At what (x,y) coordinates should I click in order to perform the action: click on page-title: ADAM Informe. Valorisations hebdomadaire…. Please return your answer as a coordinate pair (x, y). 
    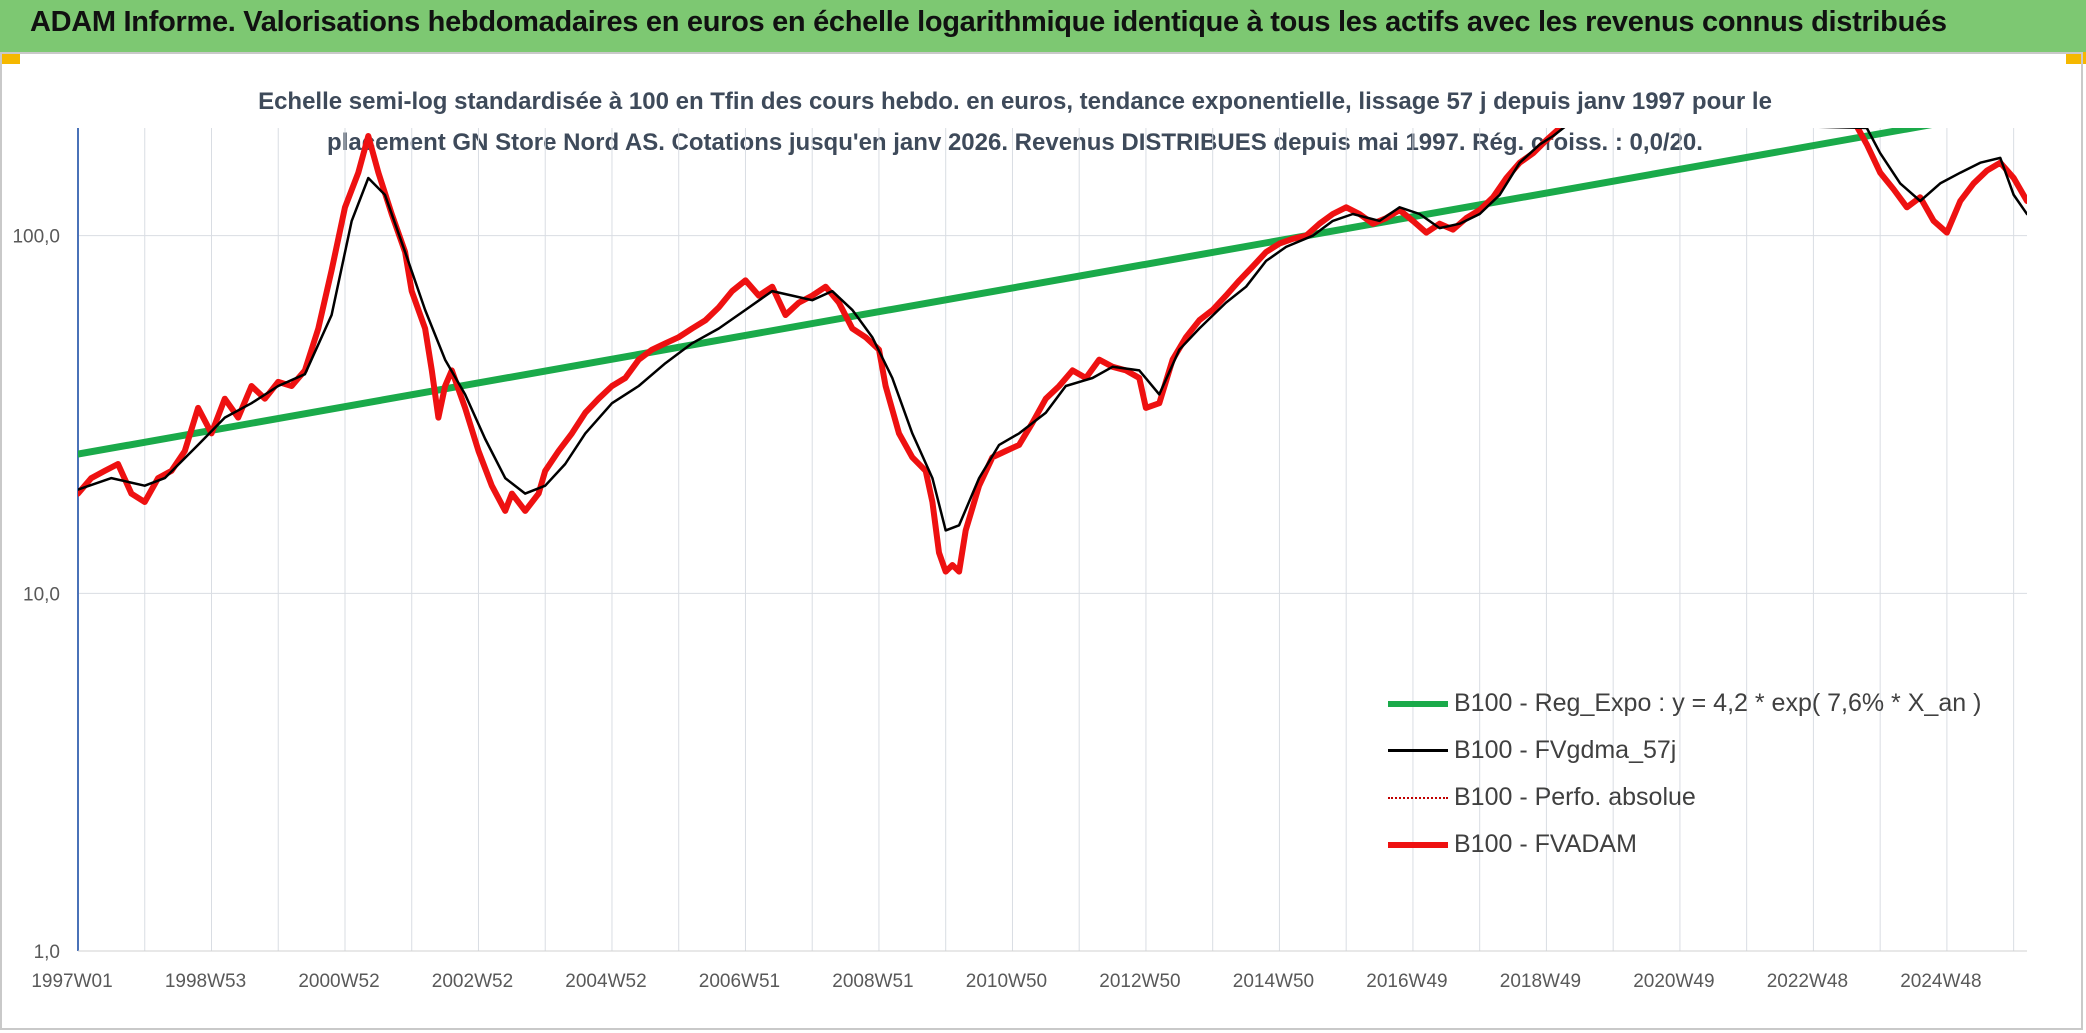
    Looking at the image, I should click on (988, 22).